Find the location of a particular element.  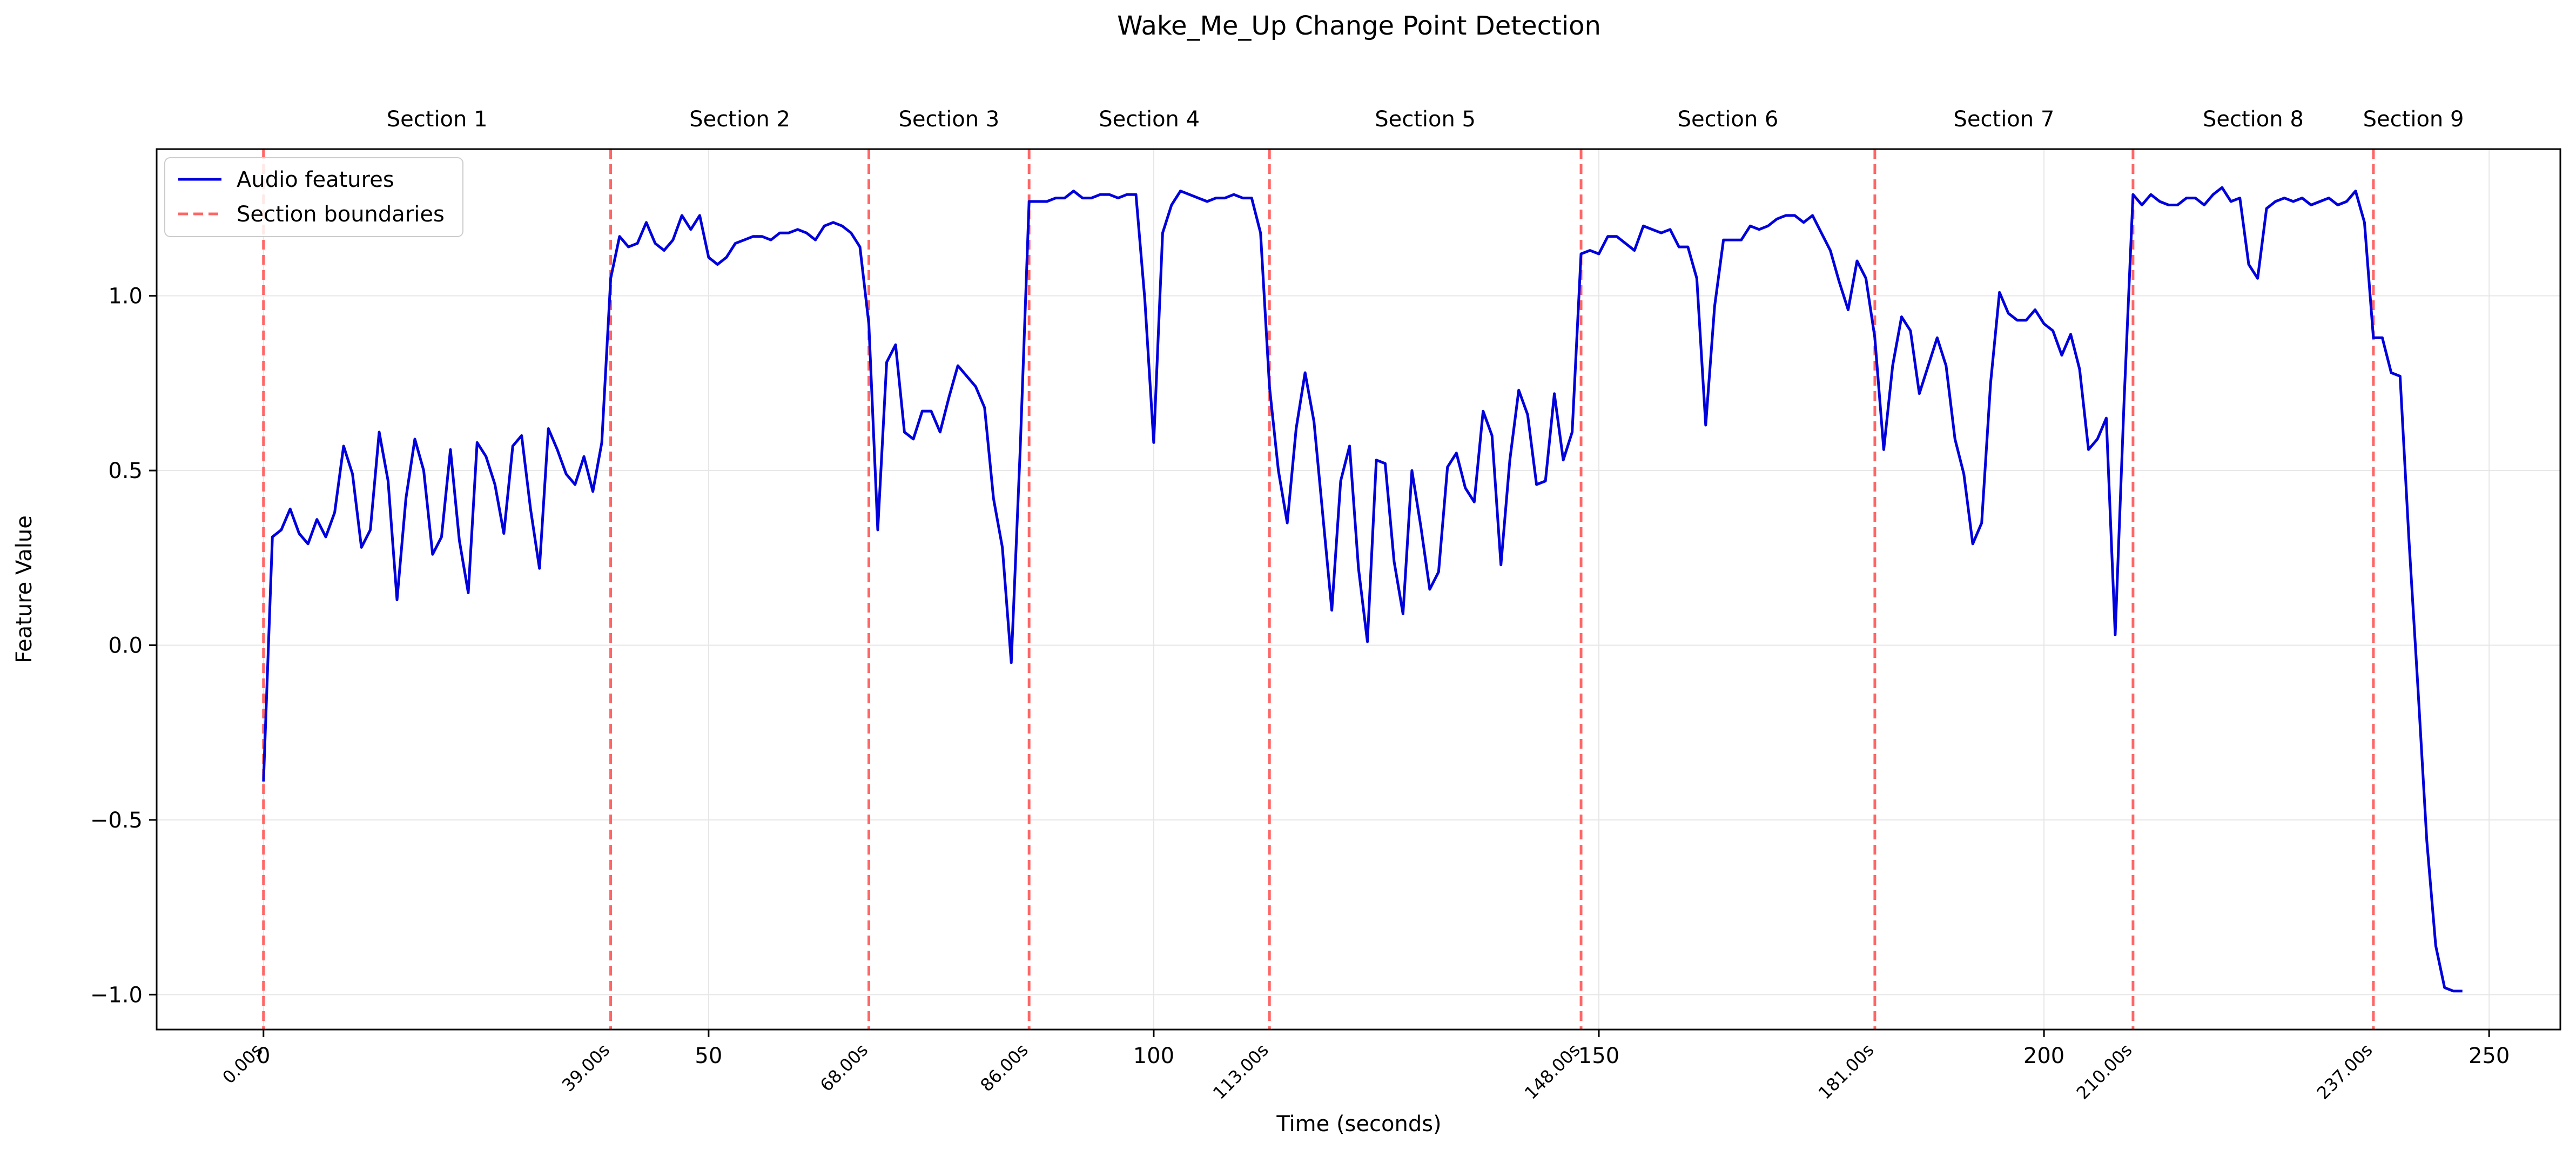

section-label: Section 8 is located at coordinates (2253, 119).